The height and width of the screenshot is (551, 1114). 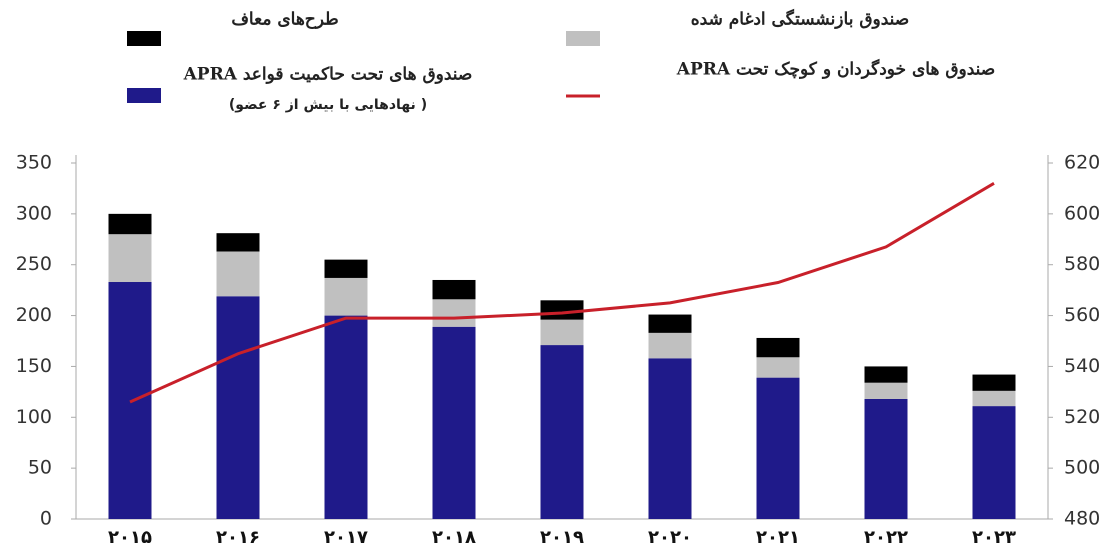 What do you see at coordinates (1082, 417) in the screenshot?
I see `y2-tick-label: 520` at bounding box center [1082, 417].